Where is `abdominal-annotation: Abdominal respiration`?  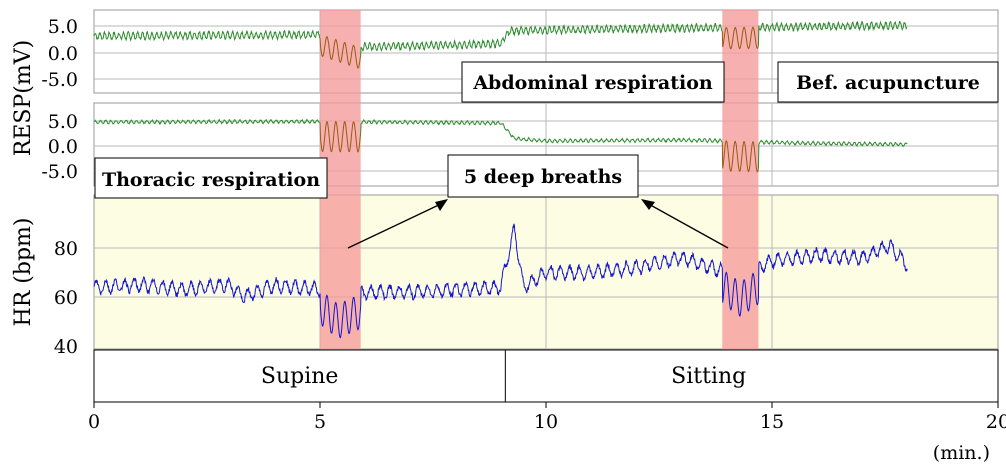 abdominal-annotation: Abdominal respiration is located at coordinates (593, 82).